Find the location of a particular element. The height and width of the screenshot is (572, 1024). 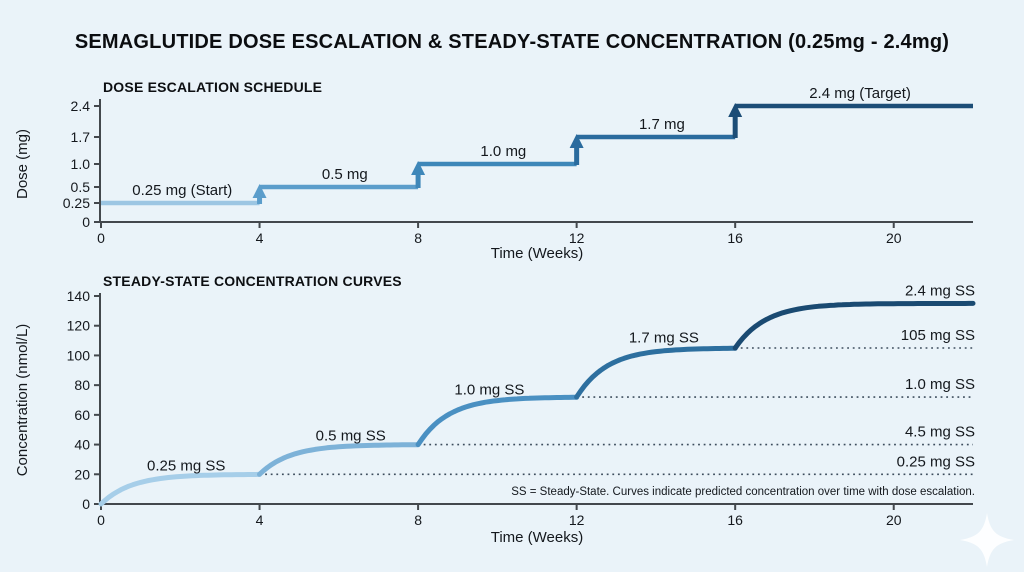

steady-state-right-label: 1.0 mg SS is located at coordinates (940, 384).